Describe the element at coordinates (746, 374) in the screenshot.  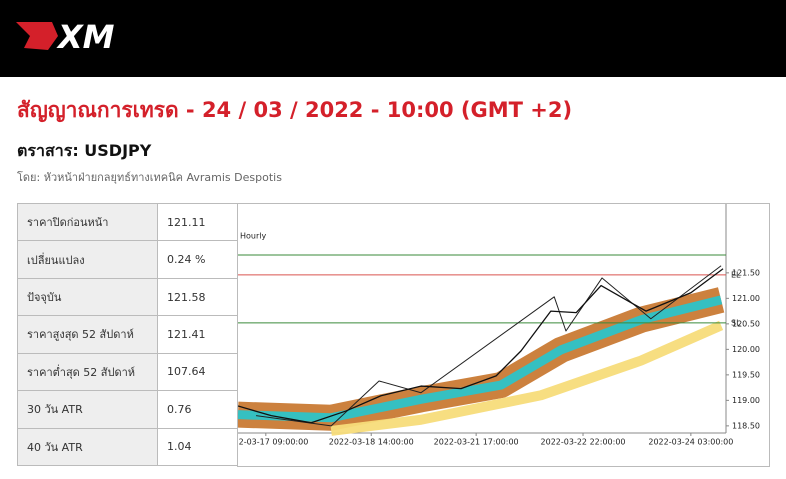
I see `y-tick-label: 119.50` at that location.